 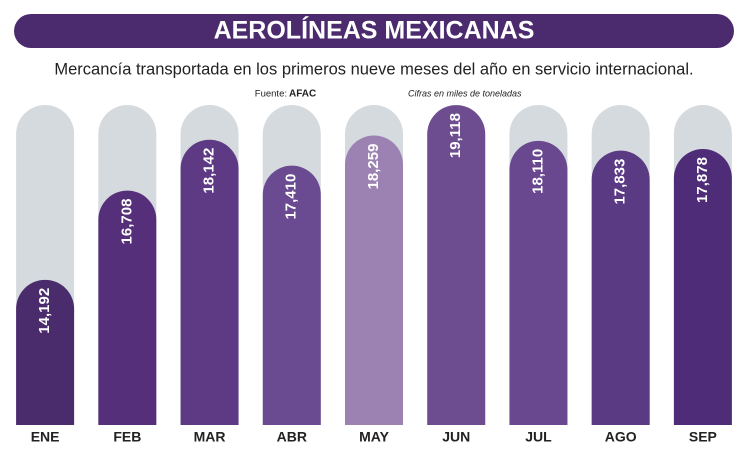 What do you see at coordinates (703, 437) in the screenshot?
I see `x-tick-label: SEP` at bounding box center [703, 437].